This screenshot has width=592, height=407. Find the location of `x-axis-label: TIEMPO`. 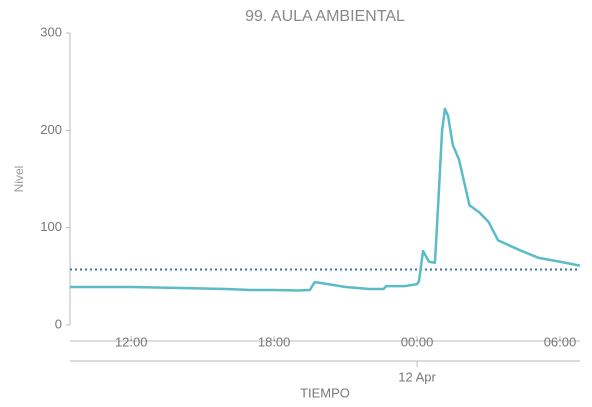

x-axis-label: TIEMPO is located at coordinates (325, 392).